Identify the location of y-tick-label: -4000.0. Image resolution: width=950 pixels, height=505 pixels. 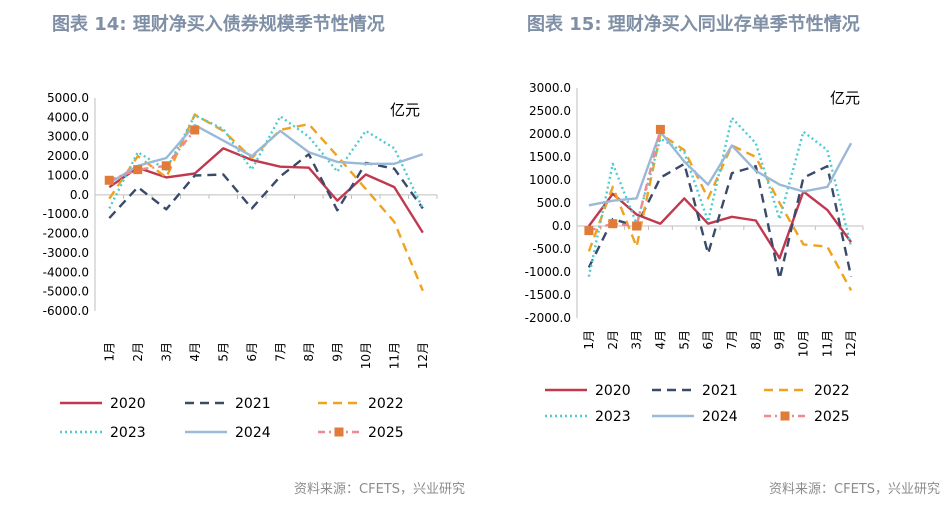
(66, 272).